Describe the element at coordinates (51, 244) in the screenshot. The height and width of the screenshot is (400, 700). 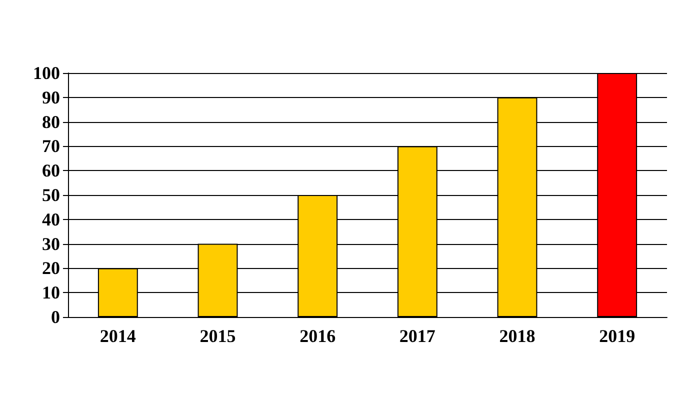
I see `y-tick-label: 30` at that location.